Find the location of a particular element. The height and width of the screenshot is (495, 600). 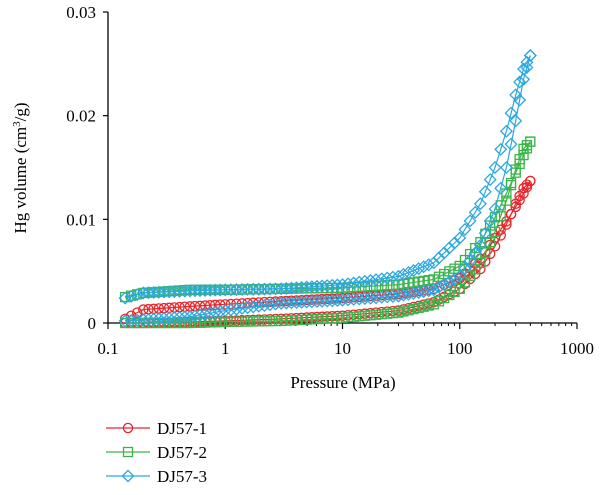

legend: DJ57-1 DJ57-2 DJ57-3 is located at coordinates (156, 452).